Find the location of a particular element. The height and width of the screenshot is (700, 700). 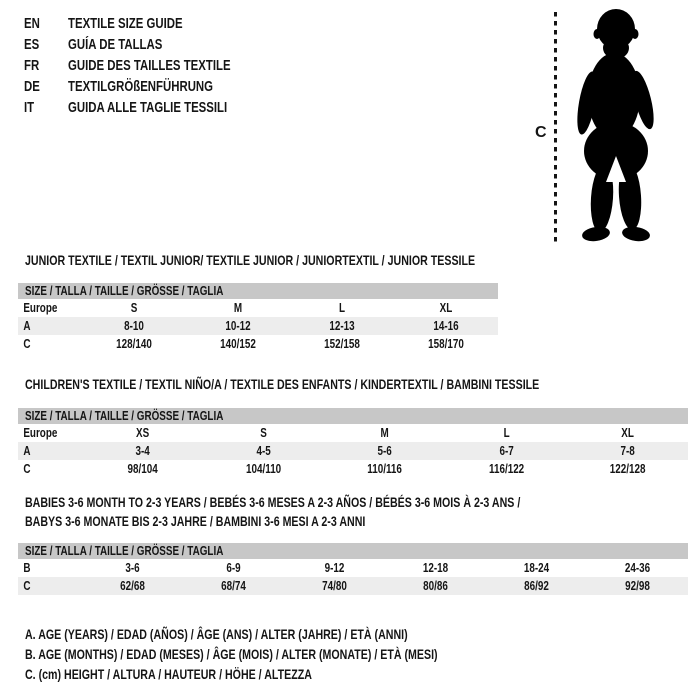

table-cell: 3-6 is located at coordinates (132, 567).